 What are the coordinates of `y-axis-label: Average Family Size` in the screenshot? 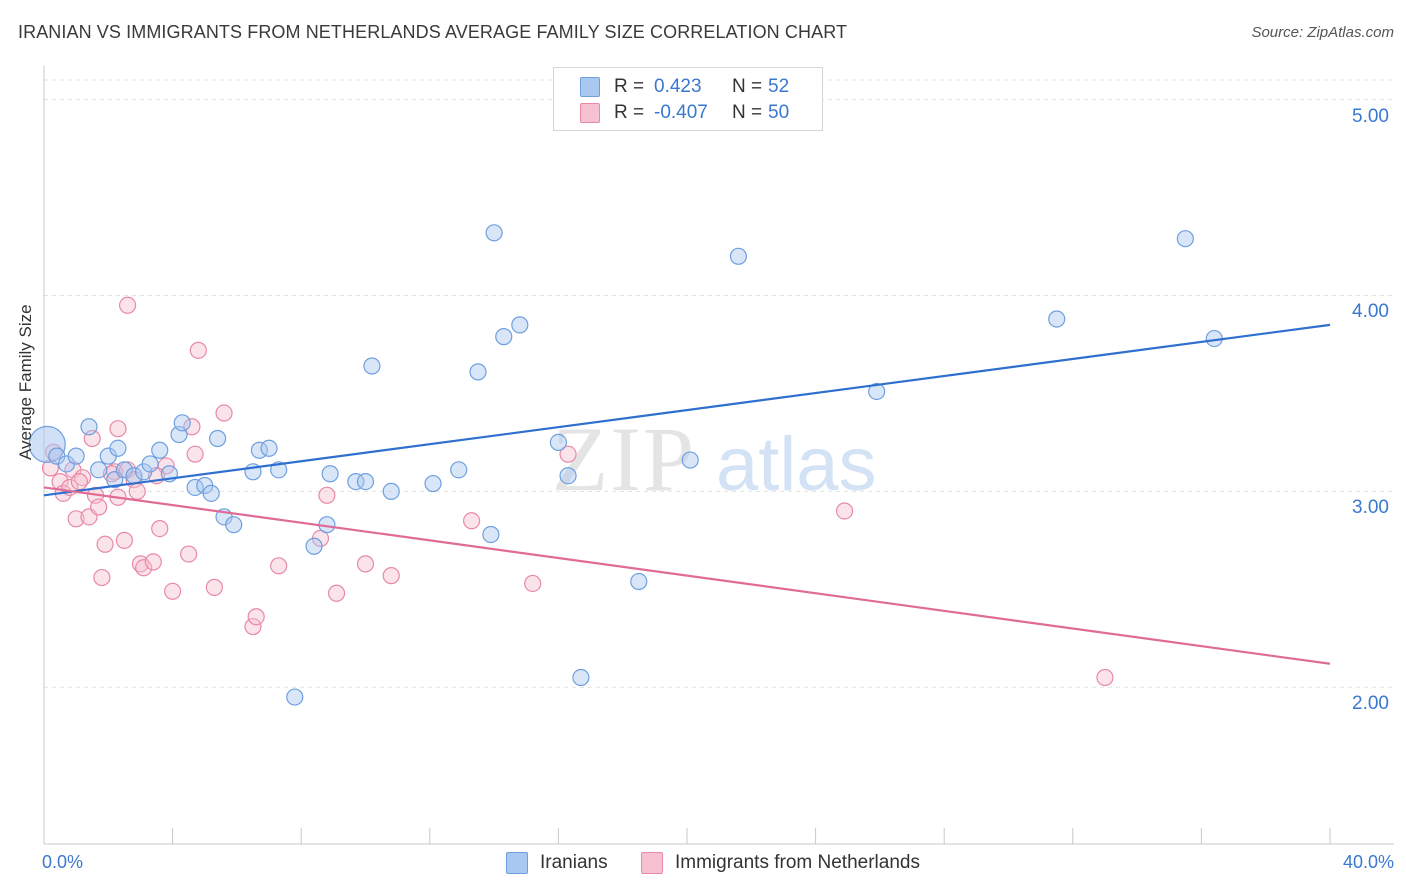 It's located at (25, 382).